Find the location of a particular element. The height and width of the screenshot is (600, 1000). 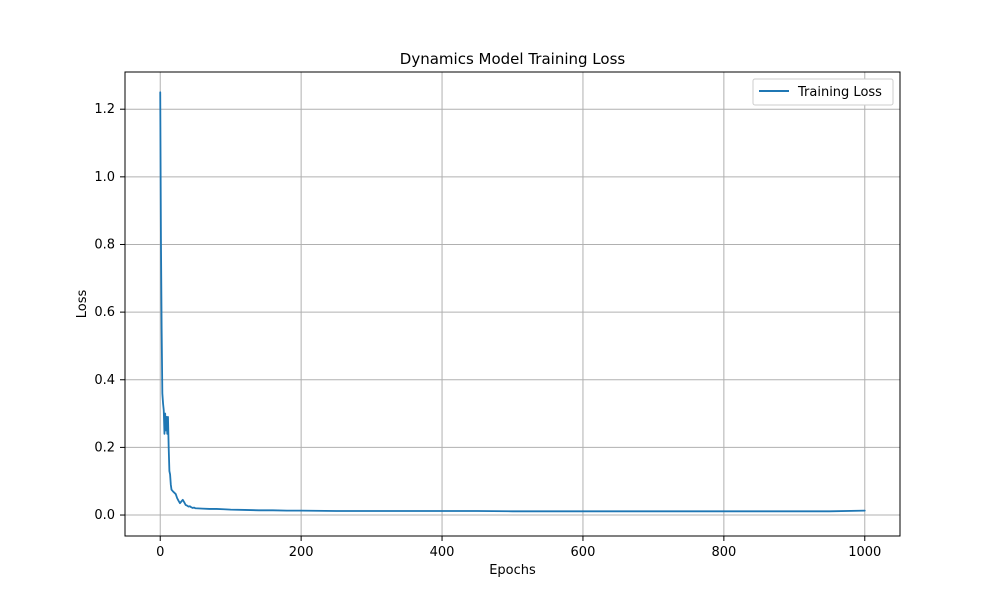

chart-title: Dynamics Model Training Loss is located at coordinates (513, 59).